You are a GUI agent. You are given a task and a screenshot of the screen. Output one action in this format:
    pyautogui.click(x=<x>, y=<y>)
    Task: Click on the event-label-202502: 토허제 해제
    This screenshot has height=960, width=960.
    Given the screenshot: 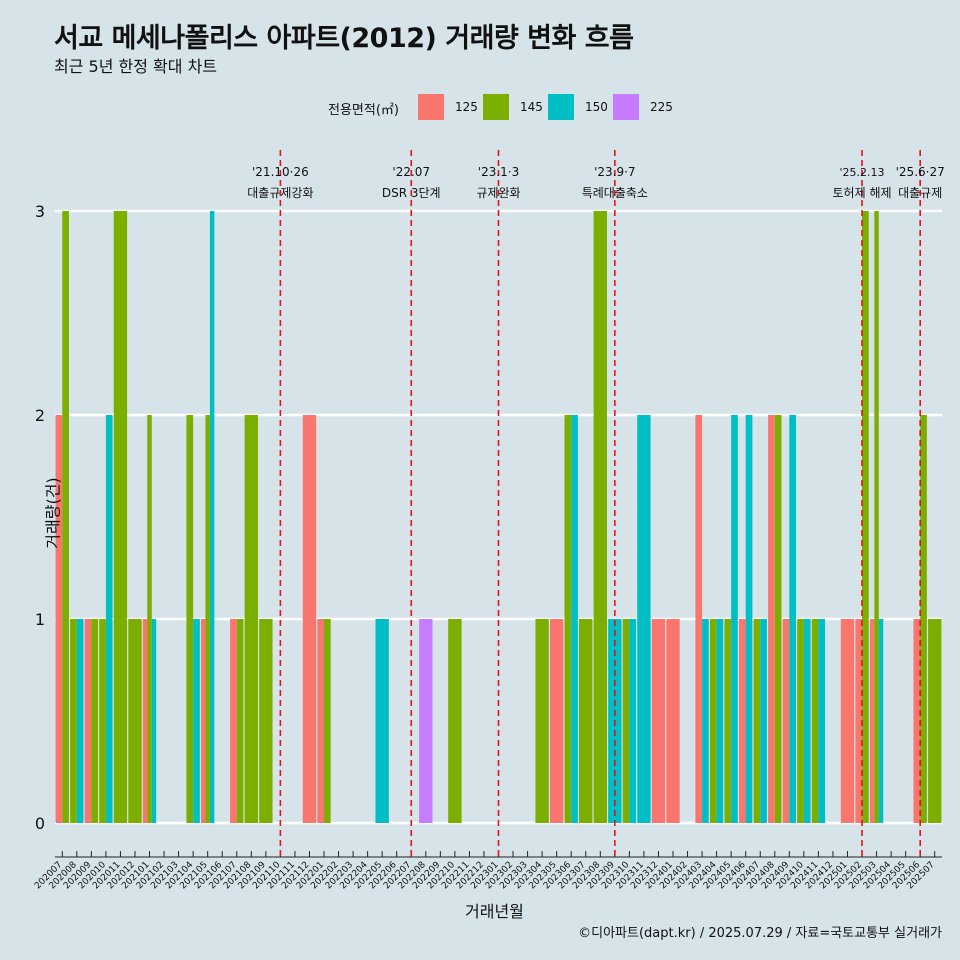 What is the action you would take?
    pyautogui.click(x=862, y=193)
    